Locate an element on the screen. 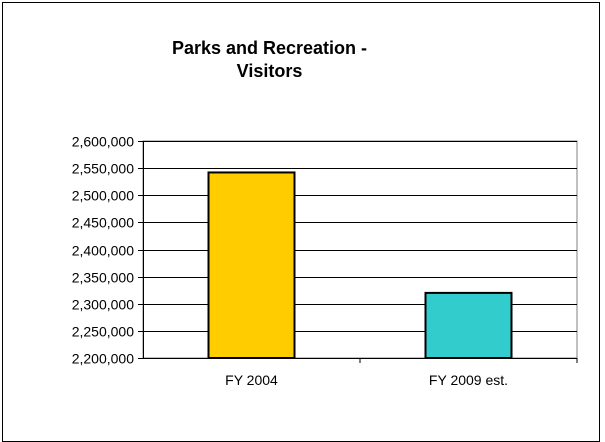  y-tick-label: 2,250,000 is located at coordinates (103, 332).